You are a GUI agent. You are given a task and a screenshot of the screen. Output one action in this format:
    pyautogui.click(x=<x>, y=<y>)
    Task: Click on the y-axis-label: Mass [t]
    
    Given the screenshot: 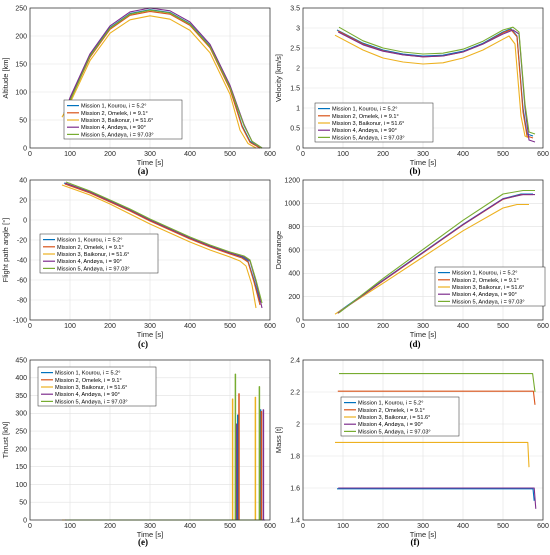 What is the action you would take?
    pyautogui.click(x=278, y=440)
    